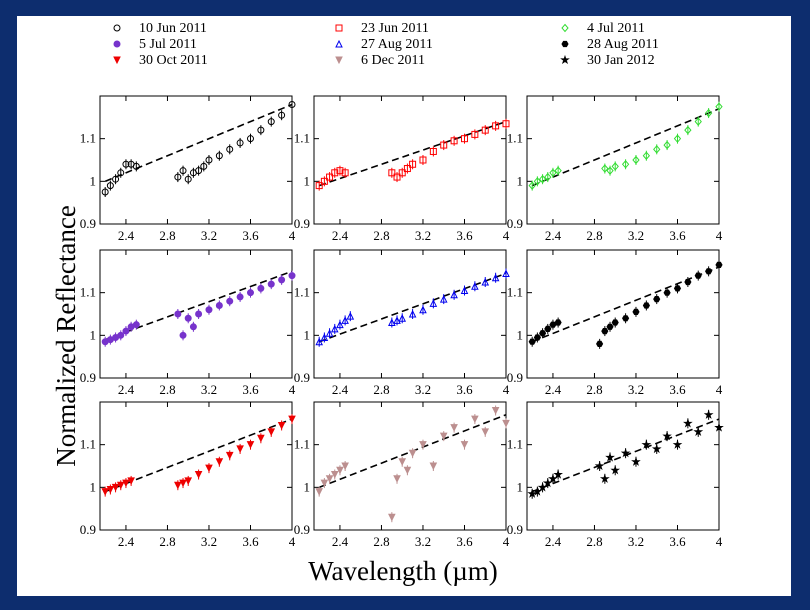  I want to click on legend-item: 28 Aug 2011, so click(610, 44).